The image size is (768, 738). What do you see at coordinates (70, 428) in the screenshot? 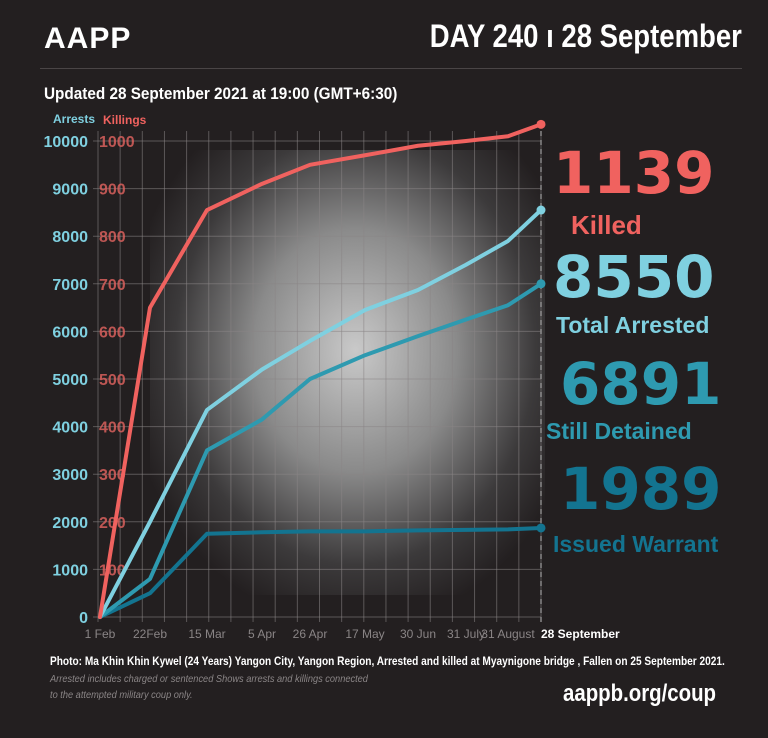
I see `arrests-tick-label: 4000` at bounding box center [70, 428].